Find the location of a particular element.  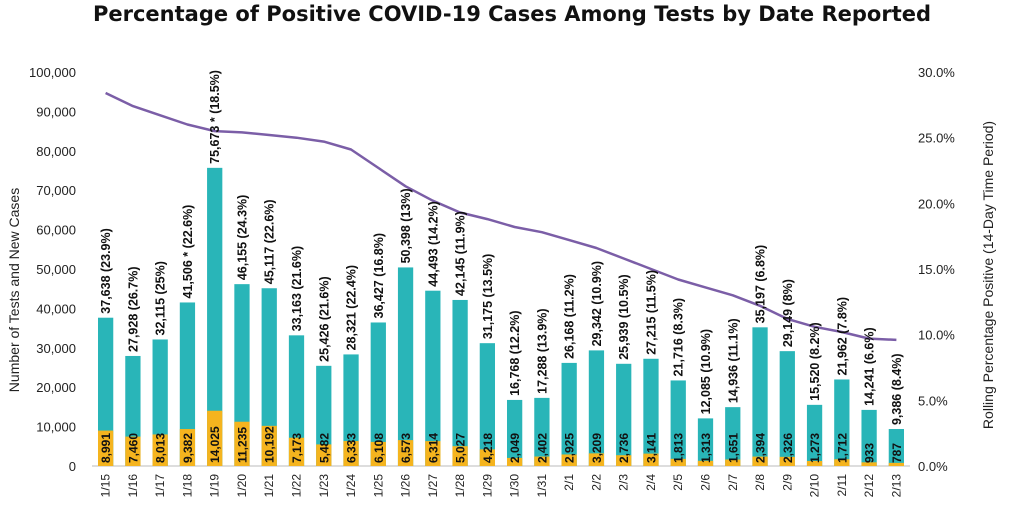

x-tick-label: 2/3 is located at coordinates (624, 482).